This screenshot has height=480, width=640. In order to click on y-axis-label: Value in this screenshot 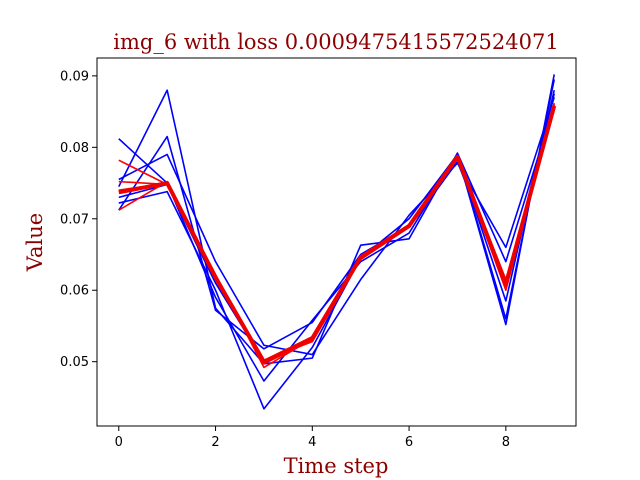, I will do `click(35, 242)`.